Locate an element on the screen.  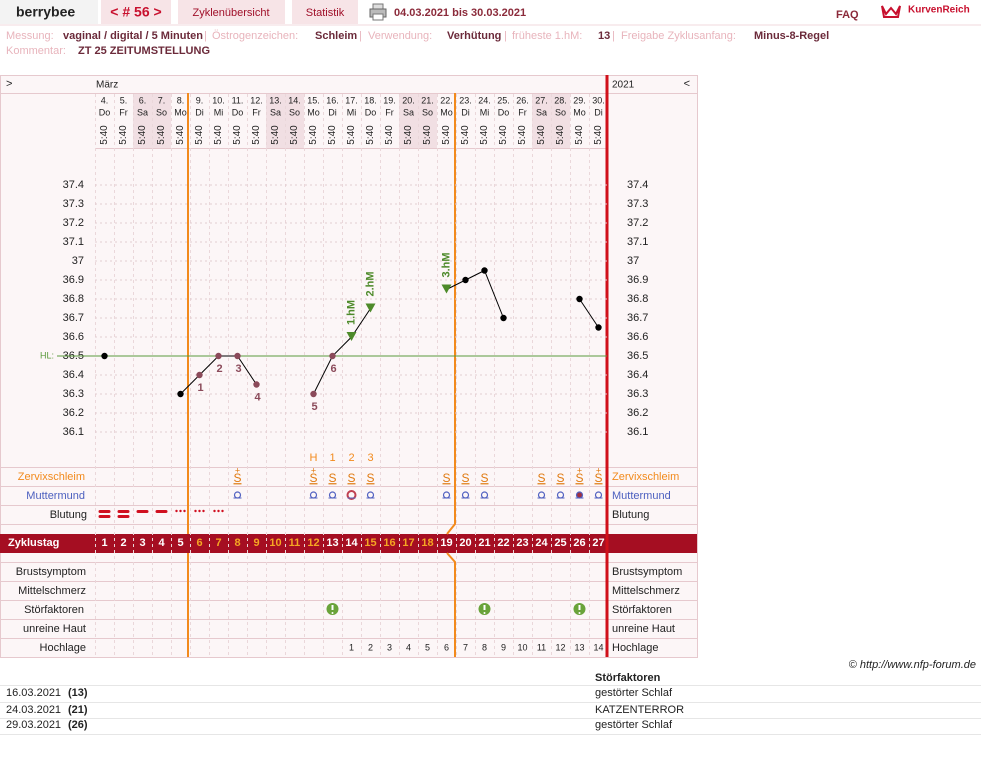
day-label: 24. is located at coordinates (484, 100).